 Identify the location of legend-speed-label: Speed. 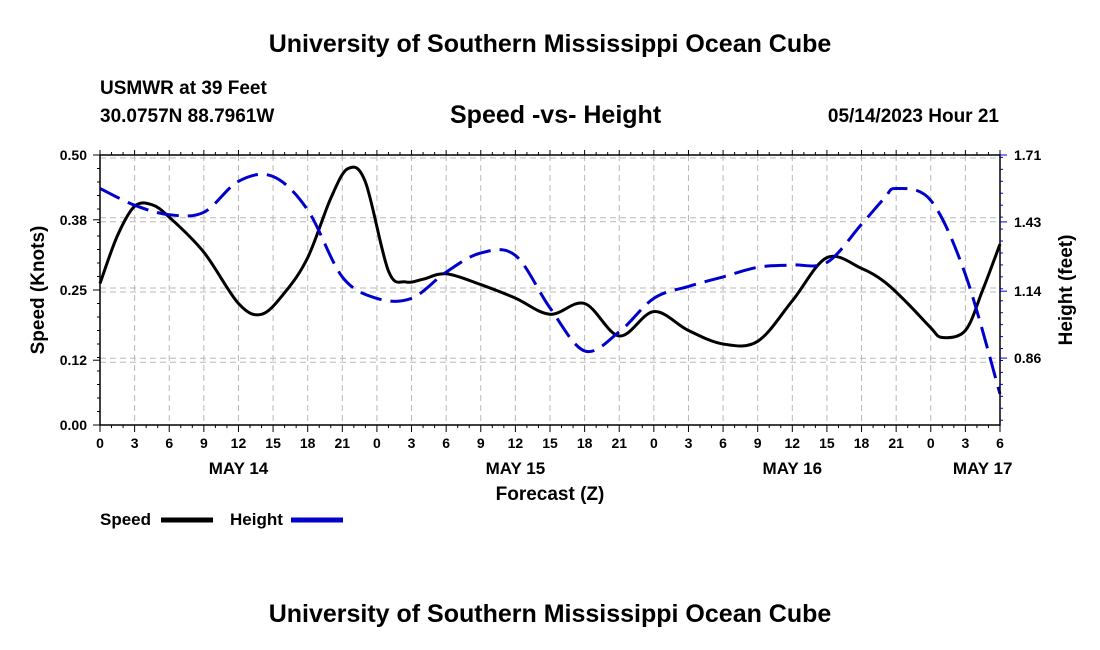
(126, 519).